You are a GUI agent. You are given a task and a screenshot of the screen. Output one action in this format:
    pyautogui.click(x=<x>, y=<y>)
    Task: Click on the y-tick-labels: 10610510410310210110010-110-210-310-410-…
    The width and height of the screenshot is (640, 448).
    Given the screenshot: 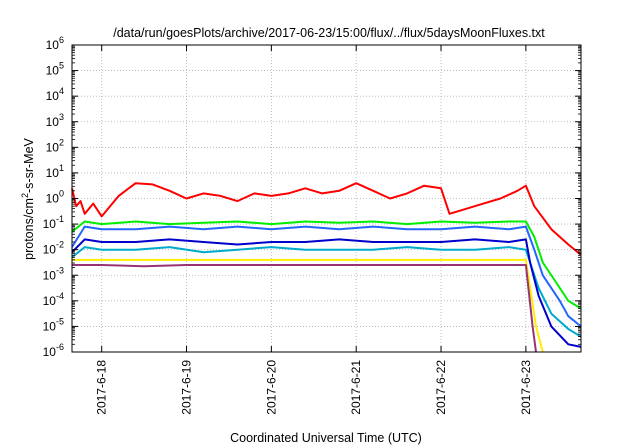 What is the action you would take?
    pyautogui.click(x=53, y=197)
    